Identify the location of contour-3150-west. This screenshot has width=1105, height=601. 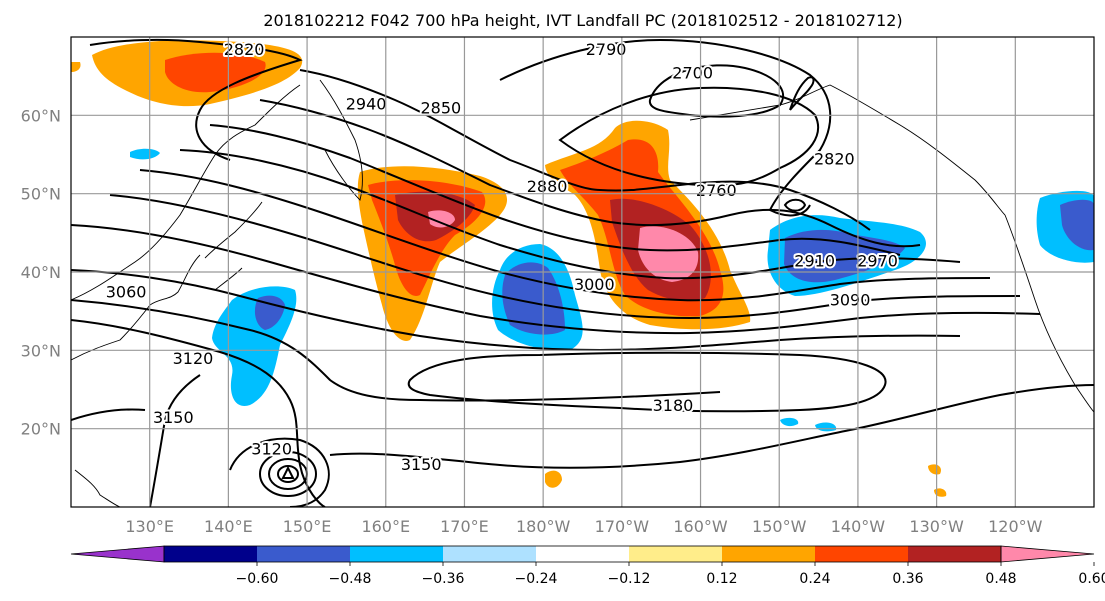
(108, 414).